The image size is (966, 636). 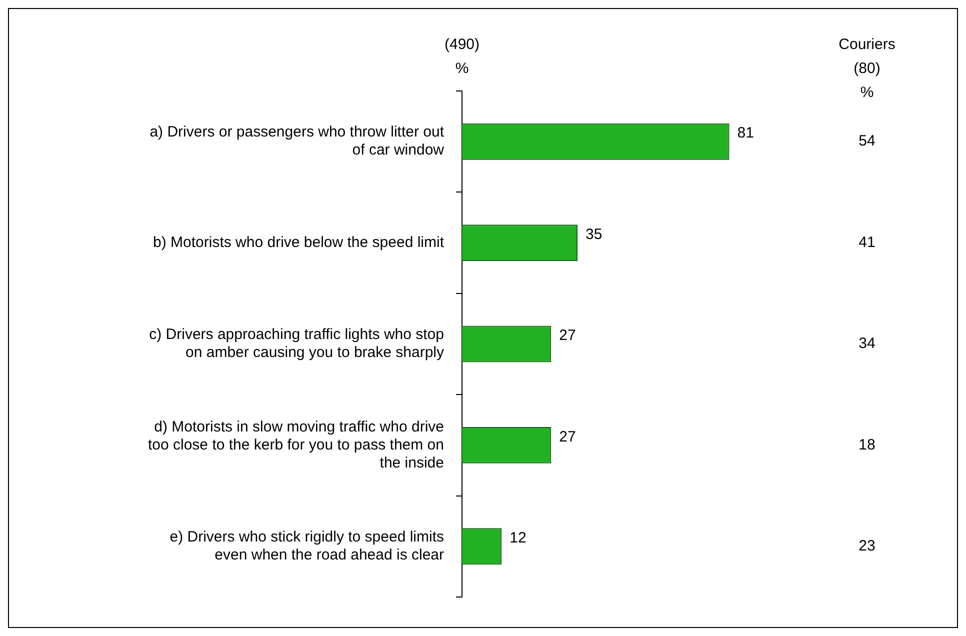 I want to click on data-label: 12, so click(x=518, y=538).